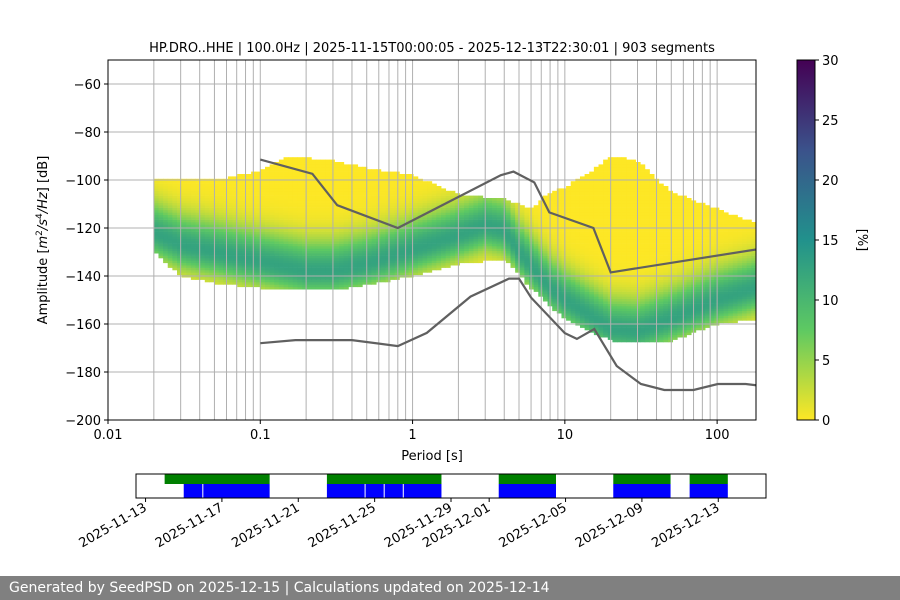 This screenshot has height=600, width=900. Describe the element at coordinates (397, 225) in the screenshot. I see `heatmap-column` at that location.